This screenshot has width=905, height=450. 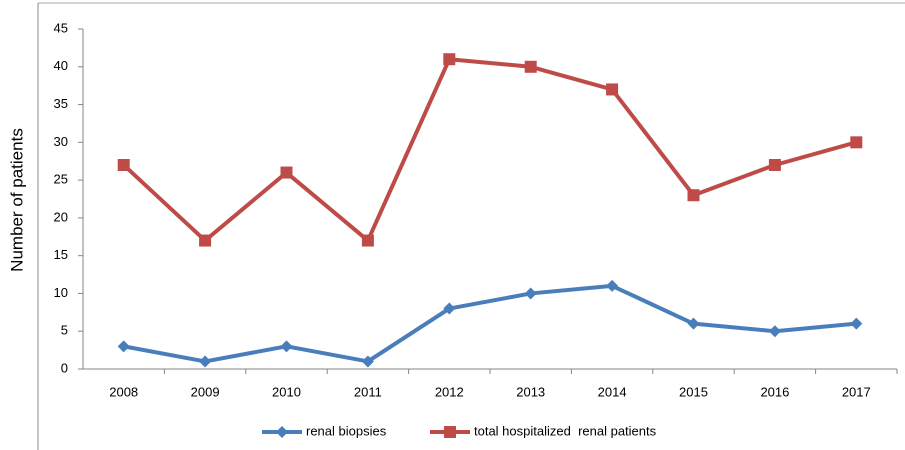 I want to click on y-tick-label: 30, so click(x=61, y=141).